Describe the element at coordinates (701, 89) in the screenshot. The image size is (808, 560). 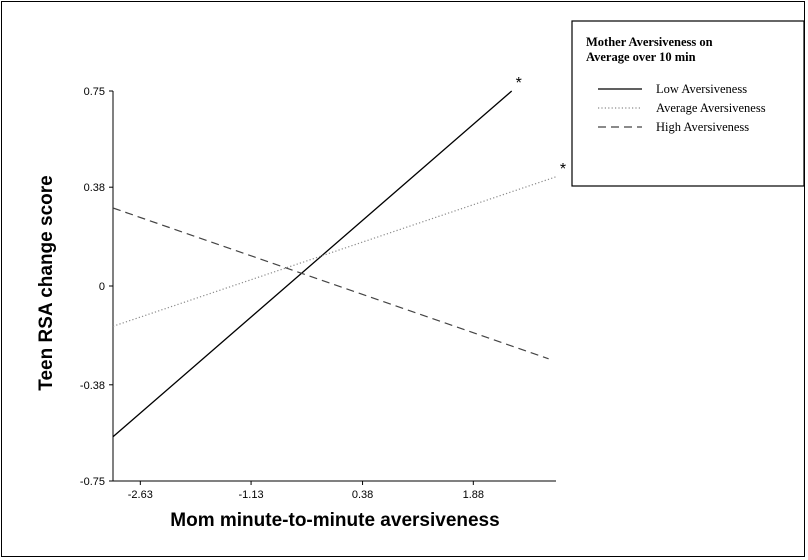
I see `legend-label: Low Aversiveness` at that location.